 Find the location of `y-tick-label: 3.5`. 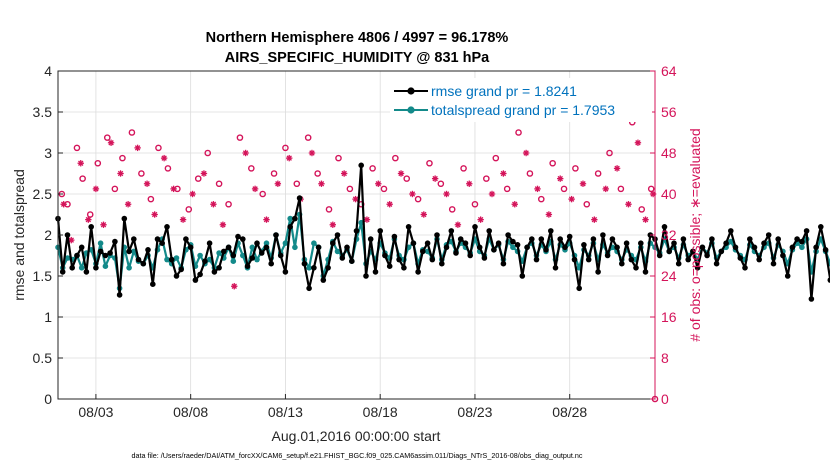

y-tick-label: 3.5 is located at coordinates (43, 112).